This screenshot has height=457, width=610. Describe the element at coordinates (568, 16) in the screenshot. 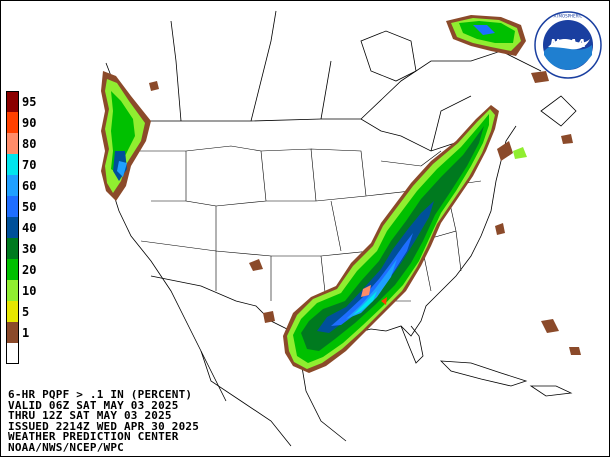

I see `svg-text: ATMOSPHERIC` at that location.